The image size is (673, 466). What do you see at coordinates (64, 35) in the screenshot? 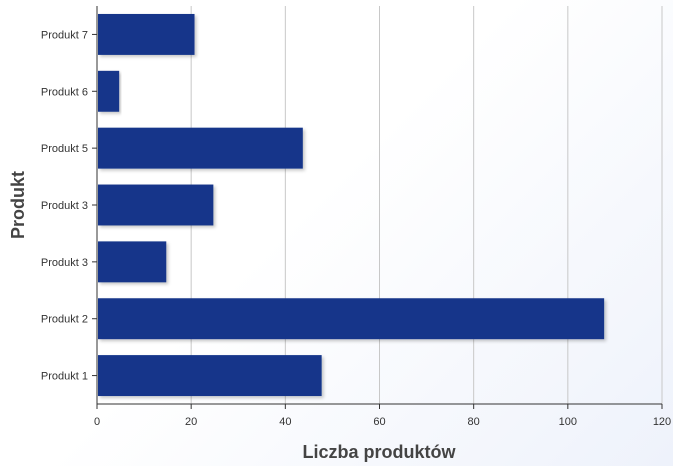
I see `y-tick-label: Produkt 7` at bounding box center [64, 35].